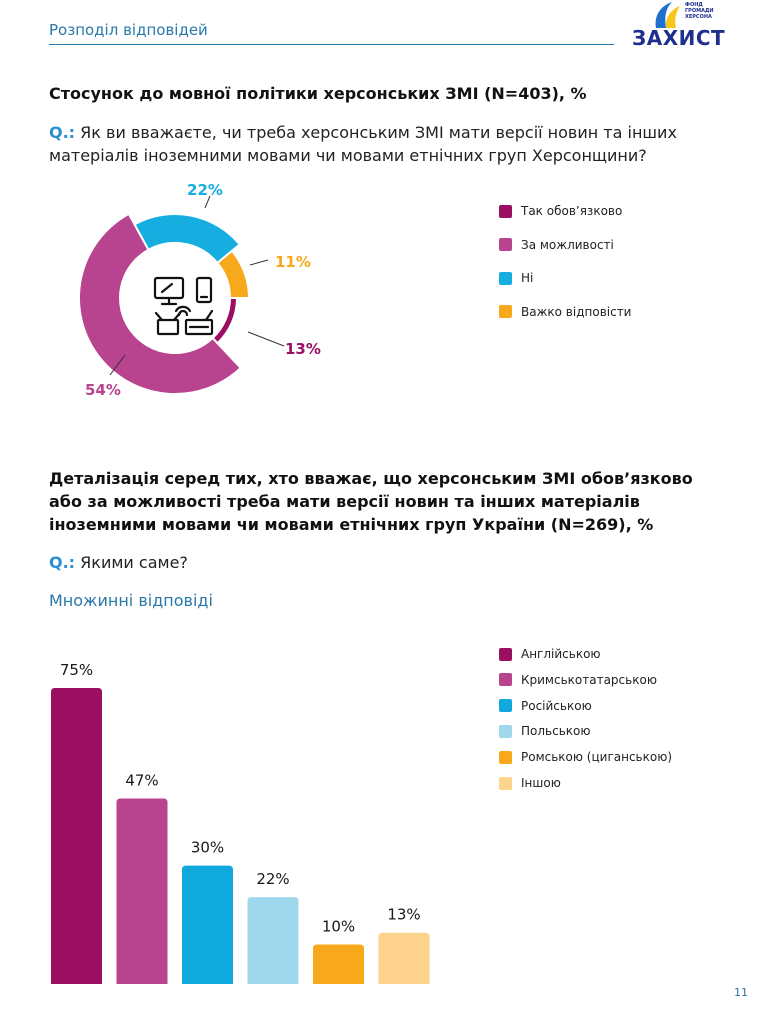  I want to click on legend-label: Іншою, so click(541, 783).